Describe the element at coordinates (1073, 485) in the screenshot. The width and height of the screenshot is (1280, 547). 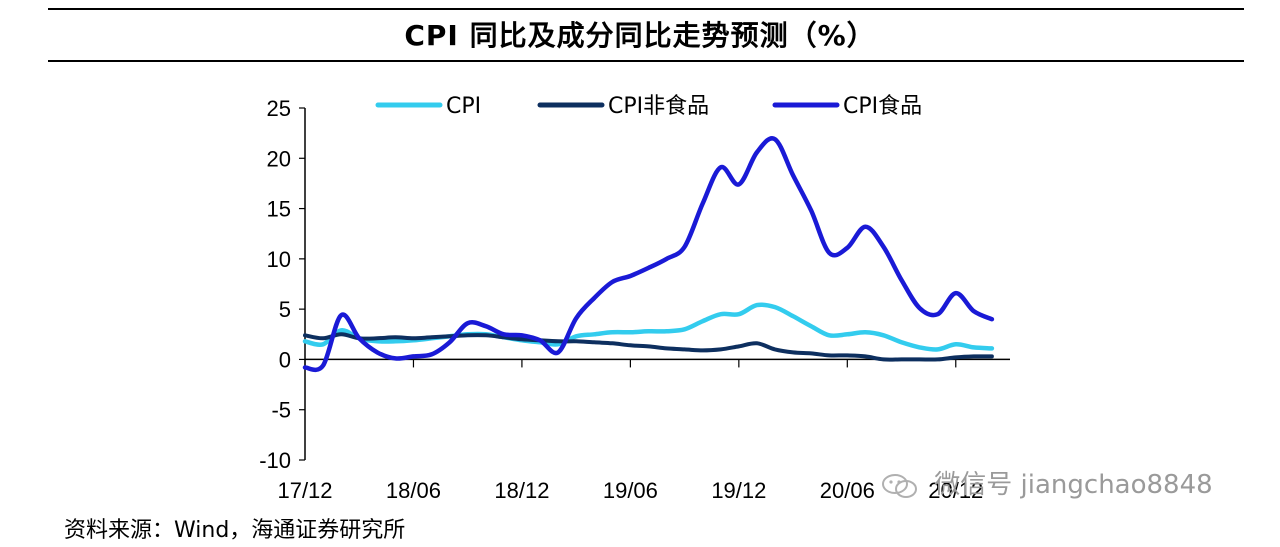
I see `watermark-text: 微信号 jiangchao8848` at that location.